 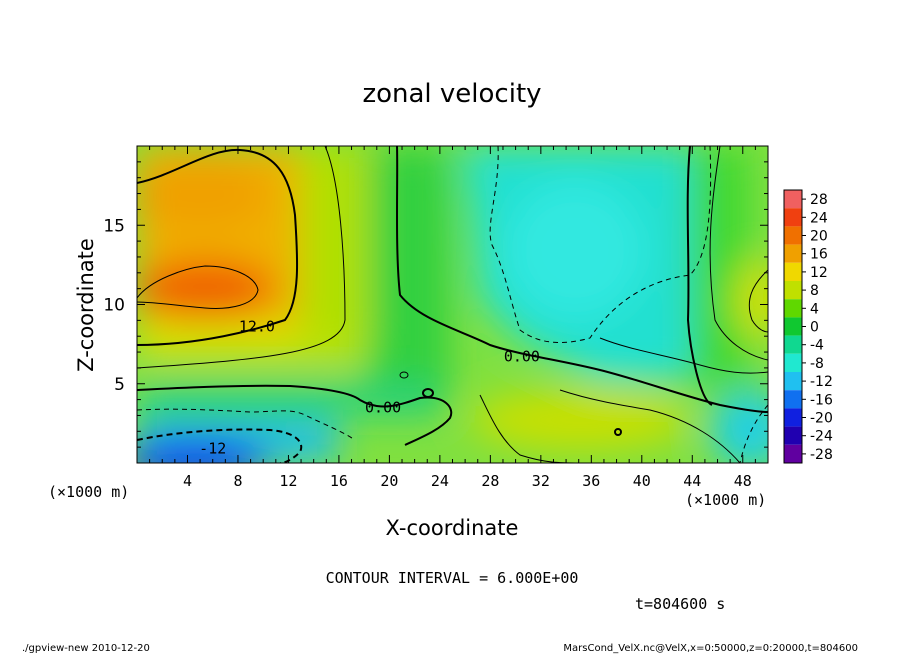 I want to click on colorbar-label-8: -4, so click(x=817, y=346).